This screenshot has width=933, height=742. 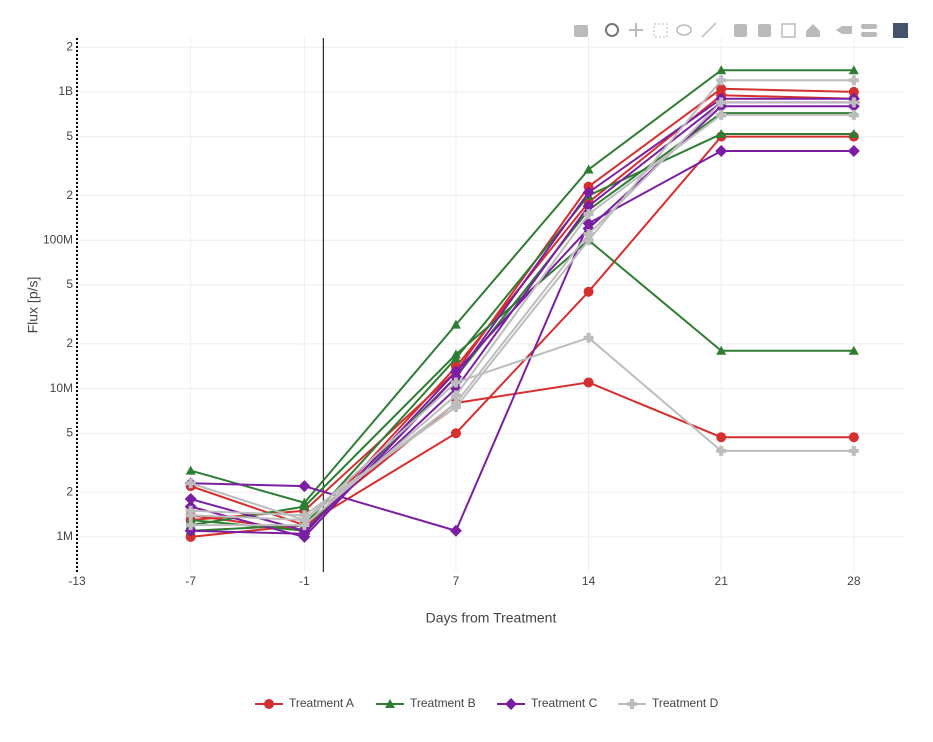 I want to click on legend-label: Treatment A, so click(x=321, y=703).